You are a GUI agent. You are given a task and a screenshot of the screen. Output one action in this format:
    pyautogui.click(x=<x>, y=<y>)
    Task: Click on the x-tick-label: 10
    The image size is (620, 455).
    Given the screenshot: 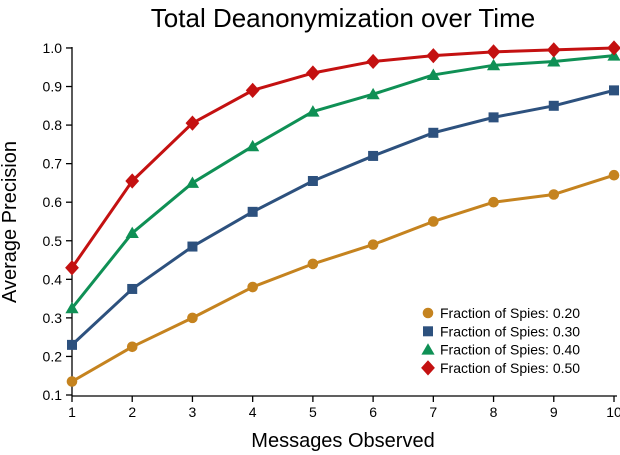 What is the action you would take?
    pyautogui.click(x=613, y=412)
    